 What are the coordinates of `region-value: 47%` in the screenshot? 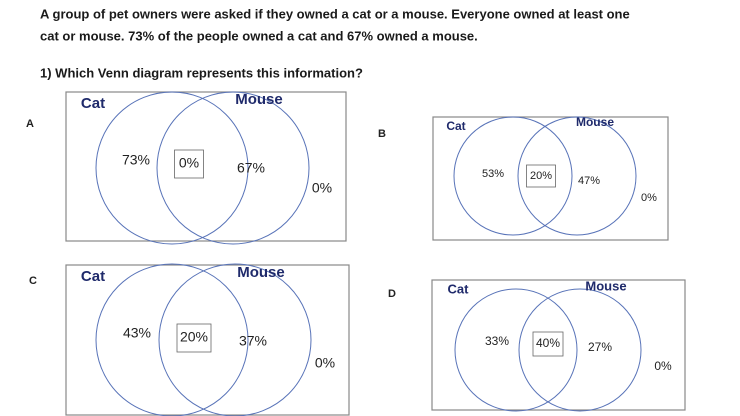 It's located at (589, 181).